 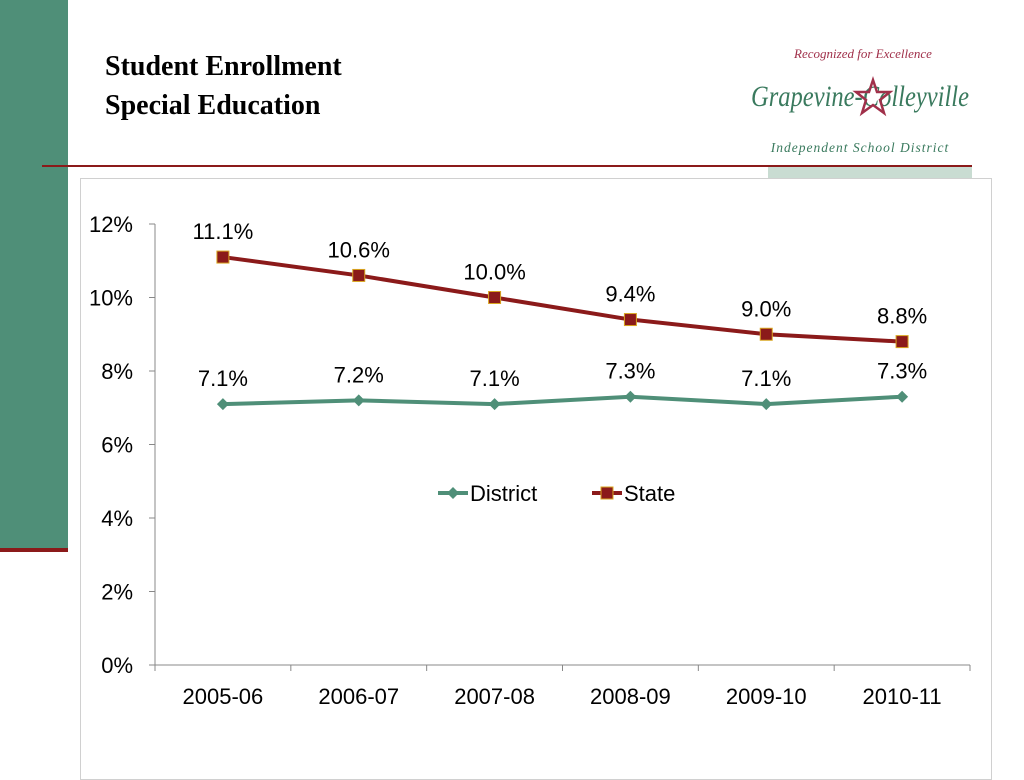 What do you see at coordinates (117, 518) in the screenshot?
I see `y-tick-label: 4%` at bounding box center [117, 518].